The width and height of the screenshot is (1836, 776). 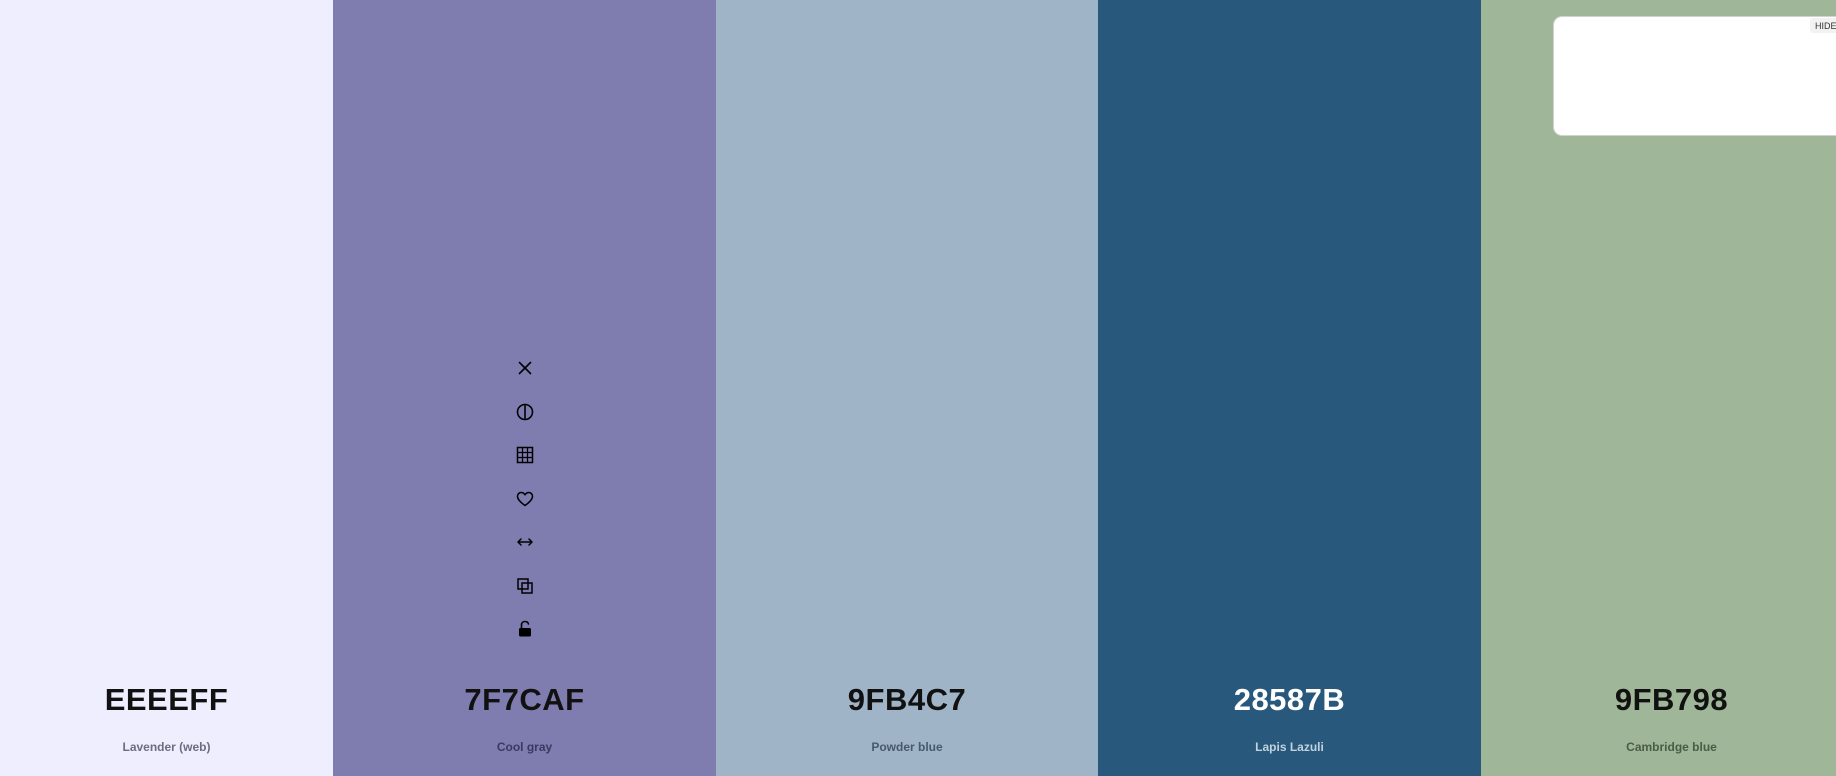 What do you see at coordinates (1289, 747) in the screenshot?
I see `color-name: Lapis Lazuli` at bounding box center [1289, 747].